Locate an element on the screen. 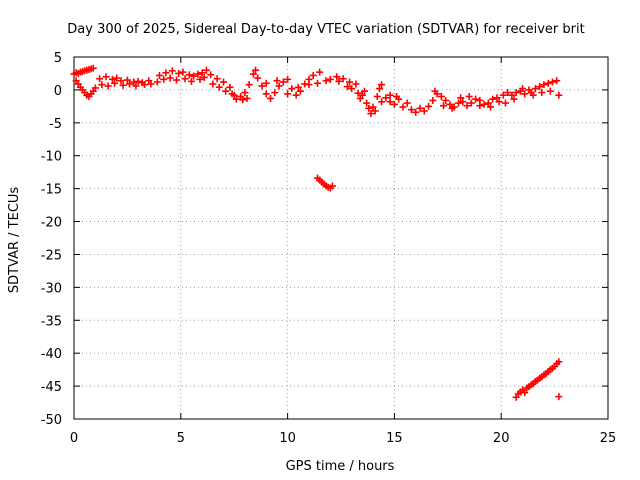  x-axis-label: GPS time / hours is located at coordinates (340, 466).